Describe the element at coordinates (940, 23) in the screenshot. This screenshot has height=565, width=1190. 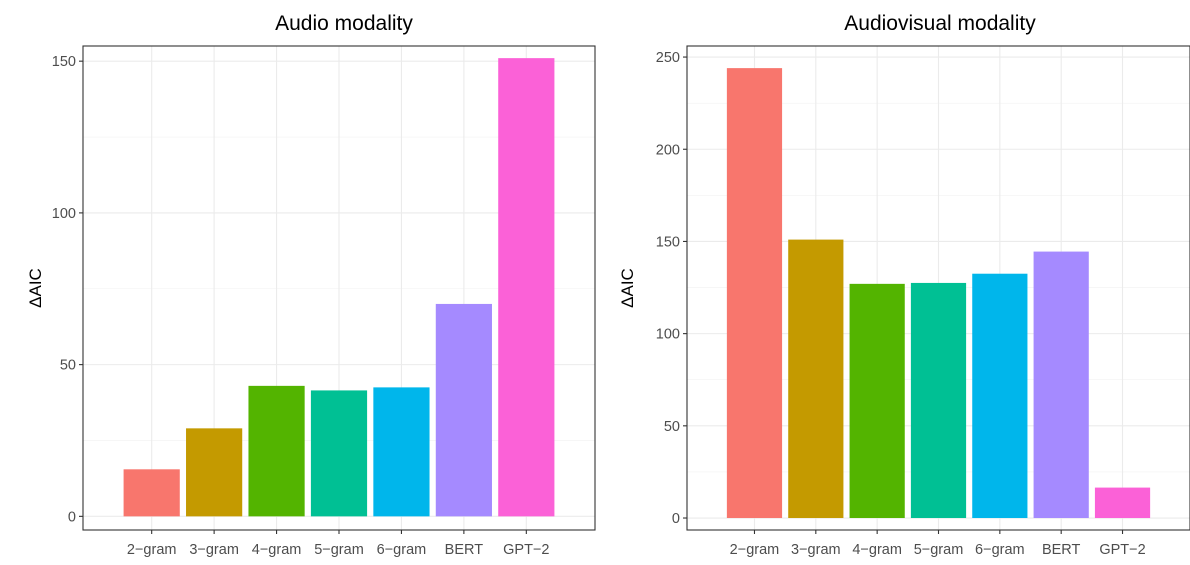
I see `chart-title: Audiovisual modality` at that location.